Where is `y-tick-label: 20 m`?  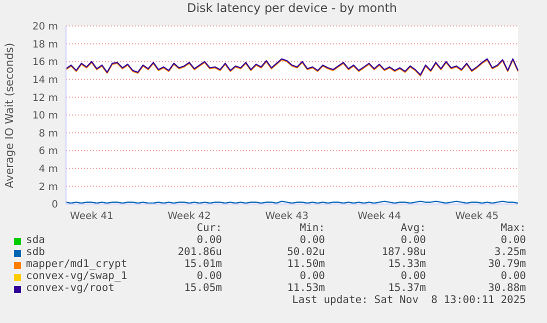 y-tick-label: 20 m is located at coordinates (45, 27).